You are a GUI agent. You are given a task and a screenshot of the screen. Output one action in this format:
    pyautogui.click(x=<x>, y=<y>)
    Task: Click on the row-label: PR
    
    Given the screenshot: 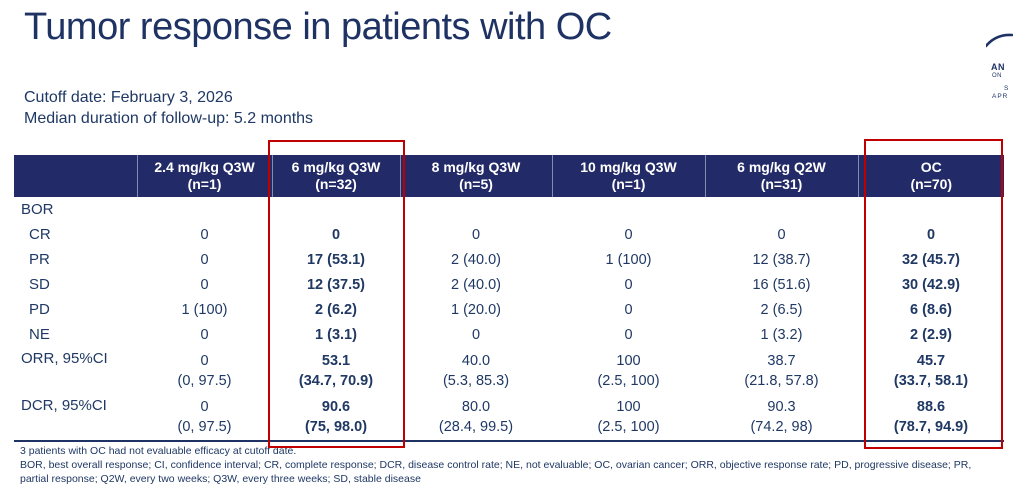 What is the action you would take?
    pyautogui.click(x=39, y=259)
    